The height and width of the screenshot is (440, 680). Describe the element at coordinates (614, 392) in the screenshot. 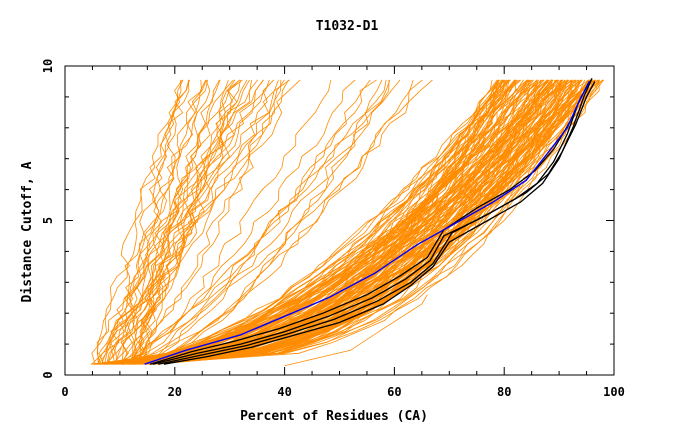

I see `x-tick-label: 100` at that location.